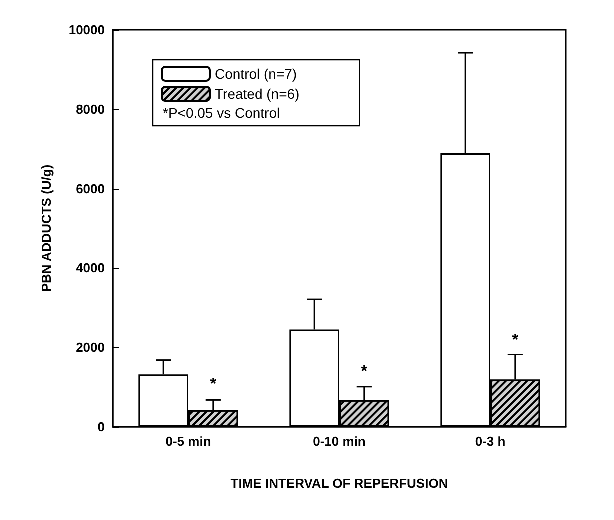 This screenshot has height=520, width=614. Describe the element at coordinates (90, 268) in the screenshot. I see `y-tick-label: 4000` at that location.